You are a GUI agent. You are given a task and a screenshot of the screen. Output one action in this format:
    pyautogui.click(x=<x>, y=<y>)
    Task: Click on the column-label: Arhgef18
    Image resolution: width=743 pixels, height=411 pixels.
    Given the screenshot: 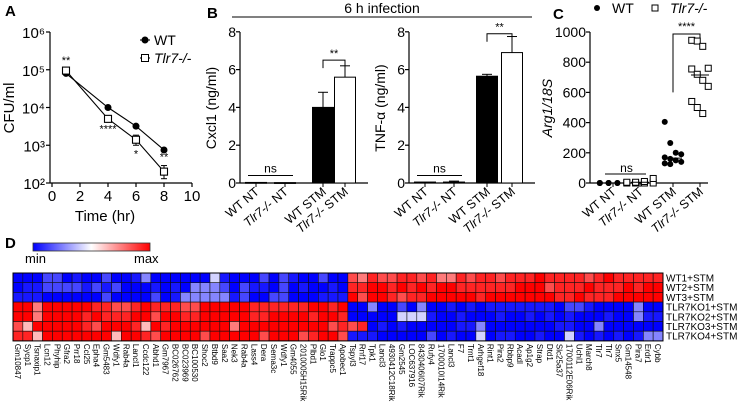 What is the action you would take?
    pyautogui.click(x=480, y=360)
    